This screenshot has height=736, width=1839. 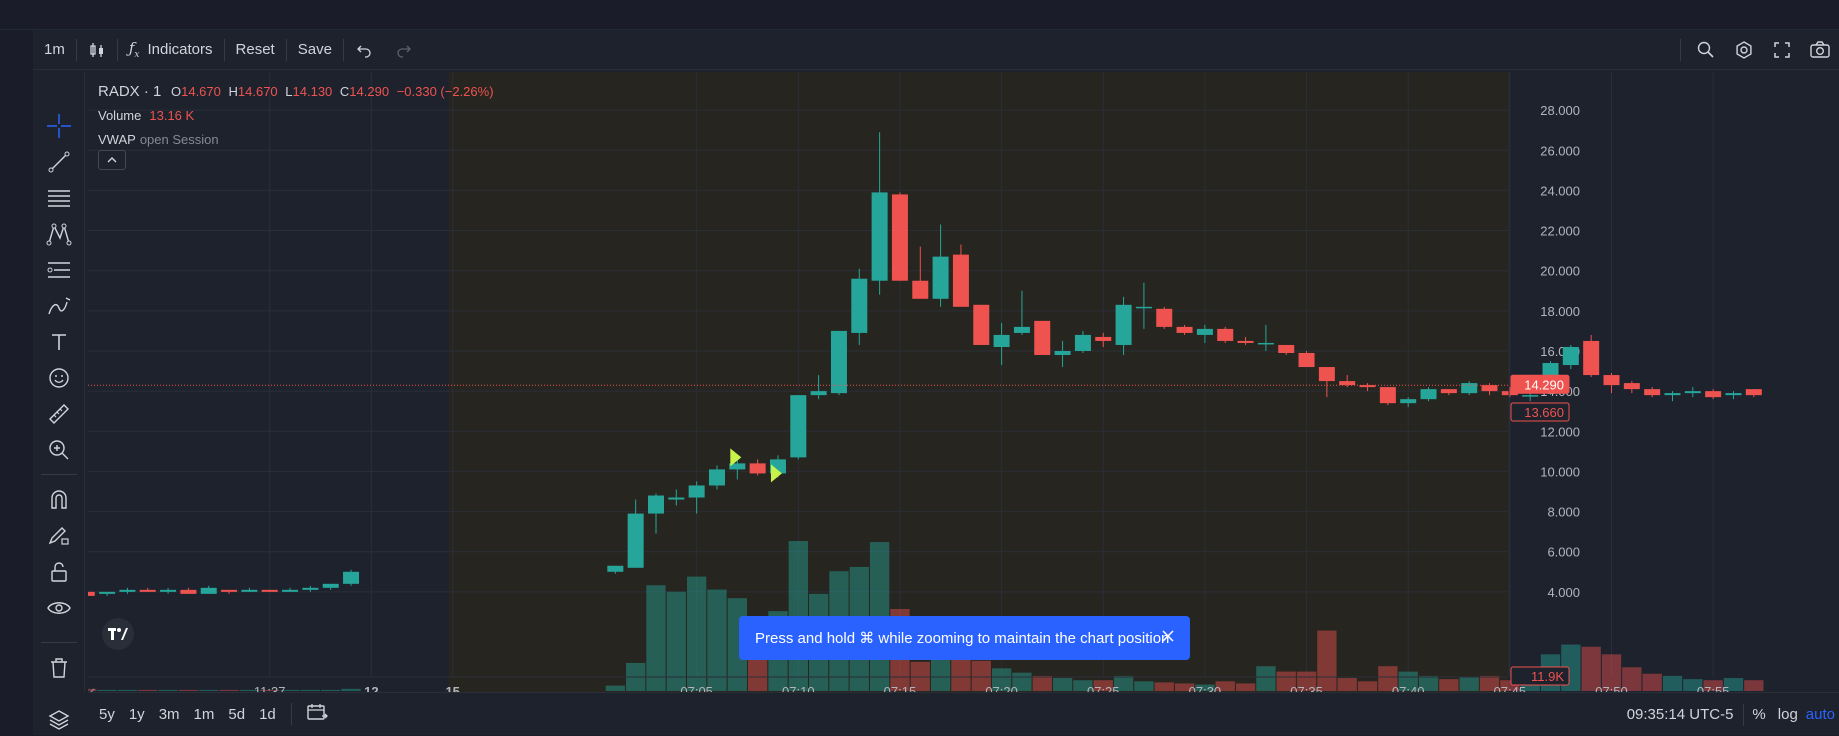 What do you see at coordinates (267, 714) in the screenshot?
I see `range-button-1d: 1d` at bounding box center [267, 714].